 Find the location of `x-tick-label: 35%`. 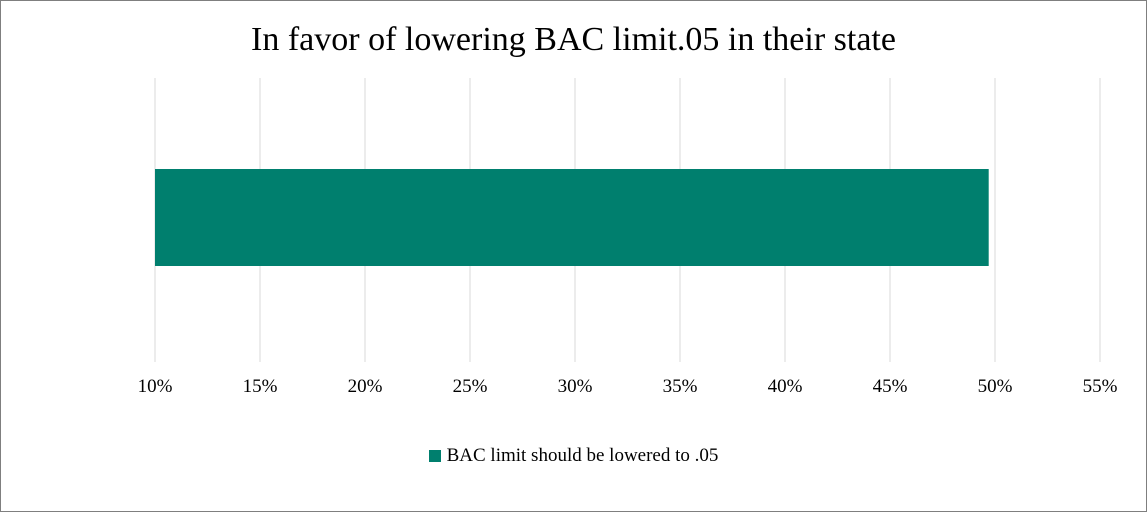

x-tick-label: 35% is located at coordinates (680, 386).